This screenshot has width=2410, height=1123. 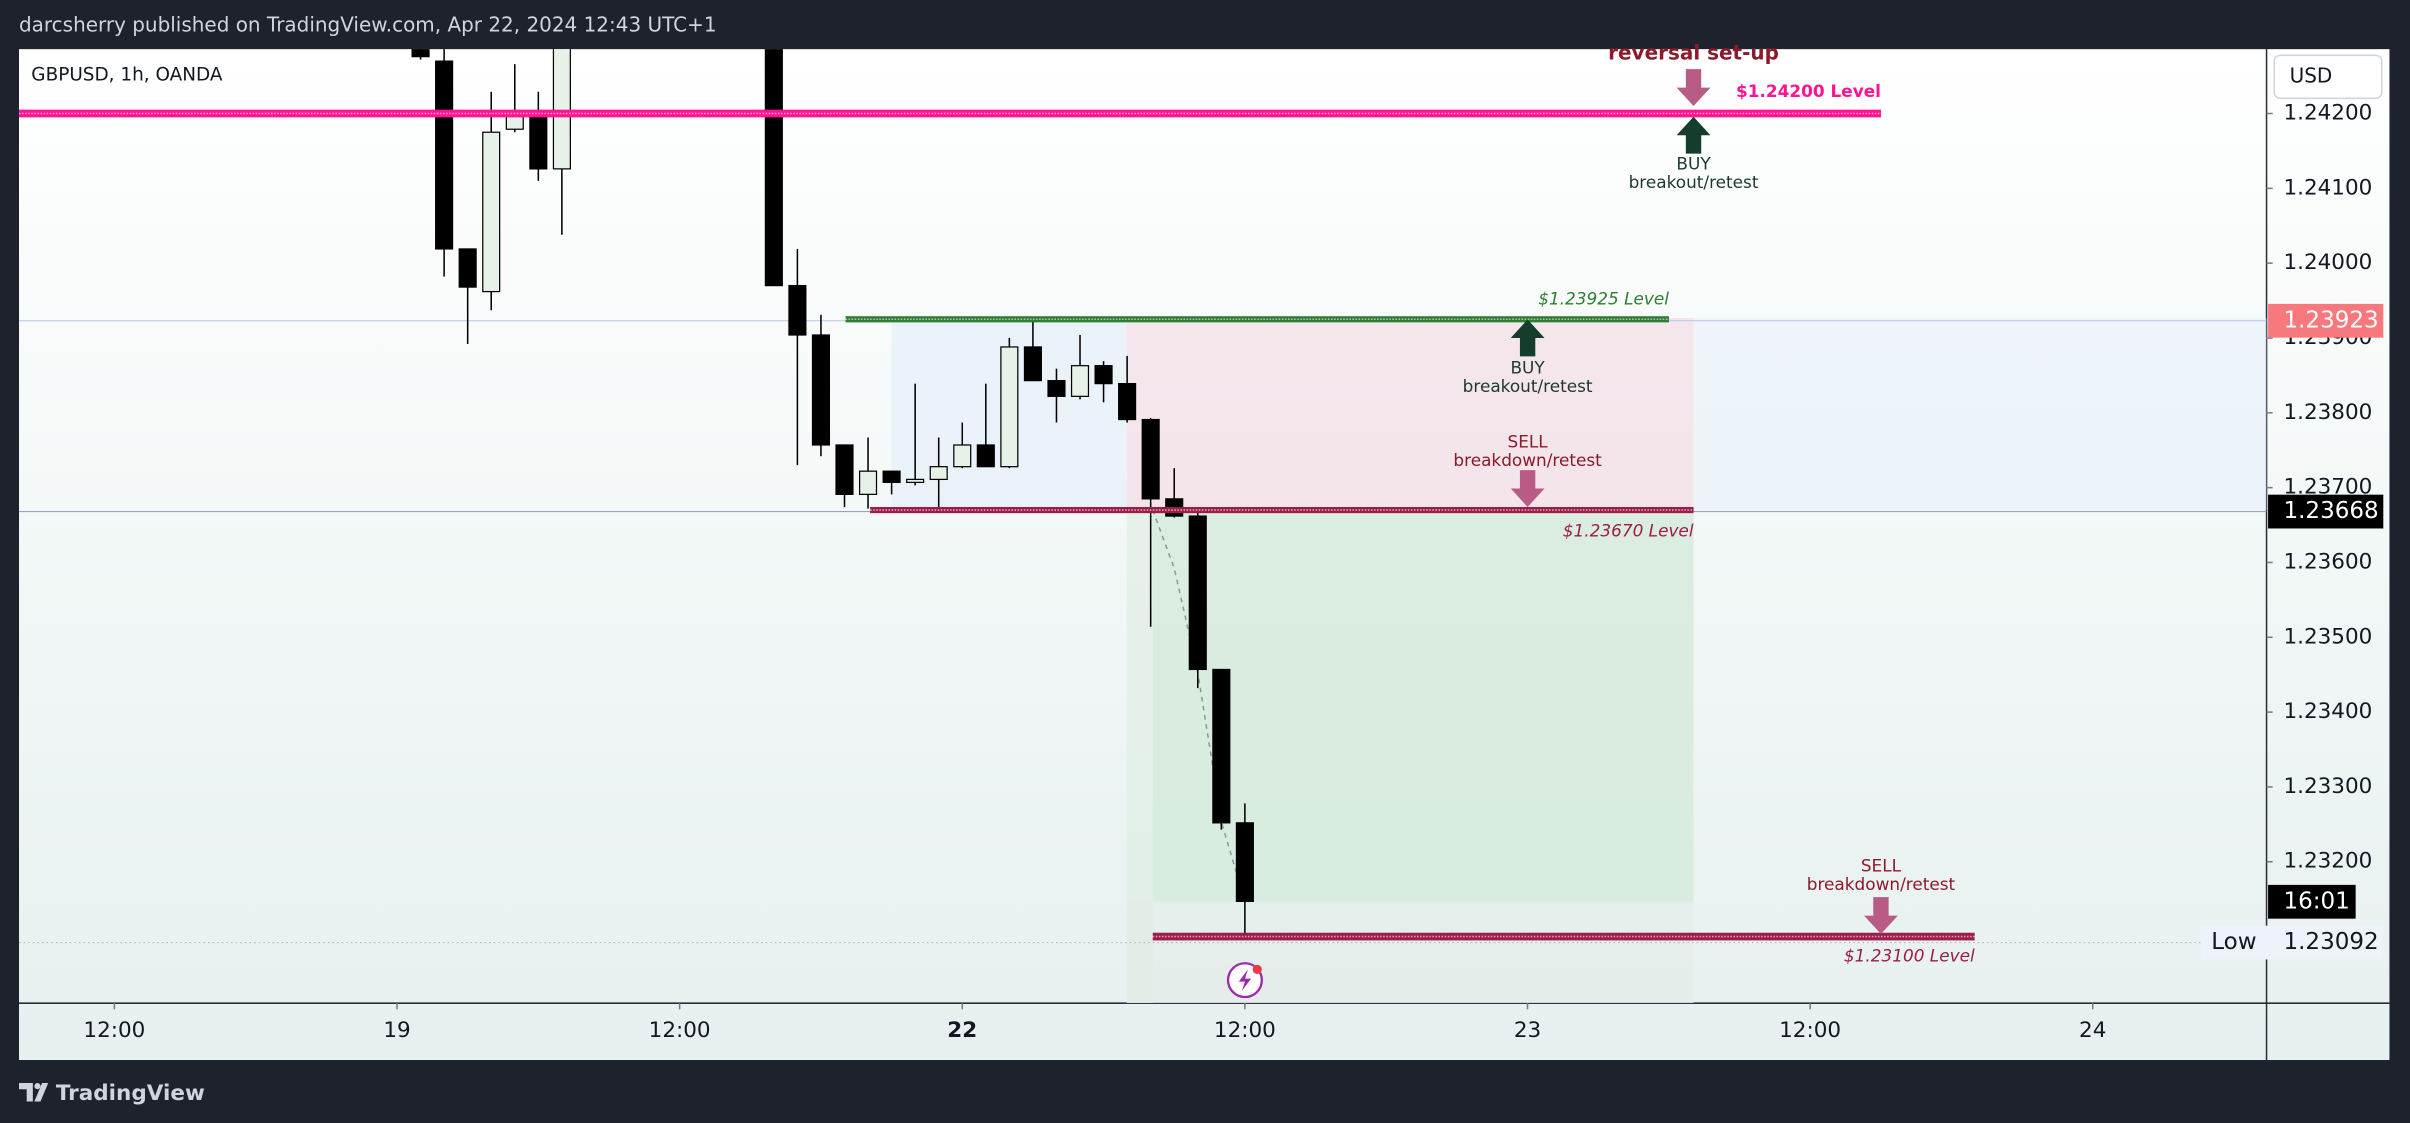 I want to click on y-tick-label: 1.23500, so click(x=2327, y=636).